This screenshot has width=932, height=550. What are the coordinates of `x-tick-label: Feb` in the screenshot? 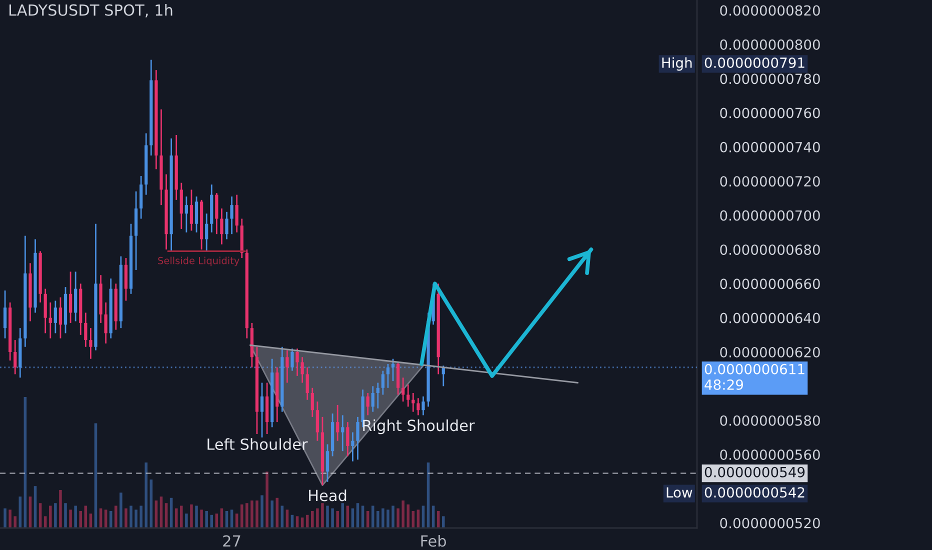 It's located at (433, 540).